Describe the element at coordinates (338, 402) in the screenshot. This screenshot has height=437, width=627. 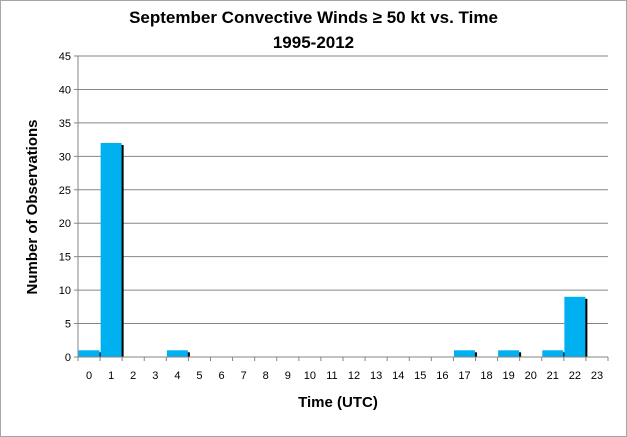
I see `x-axis-label: Time (UTC)` at that location.